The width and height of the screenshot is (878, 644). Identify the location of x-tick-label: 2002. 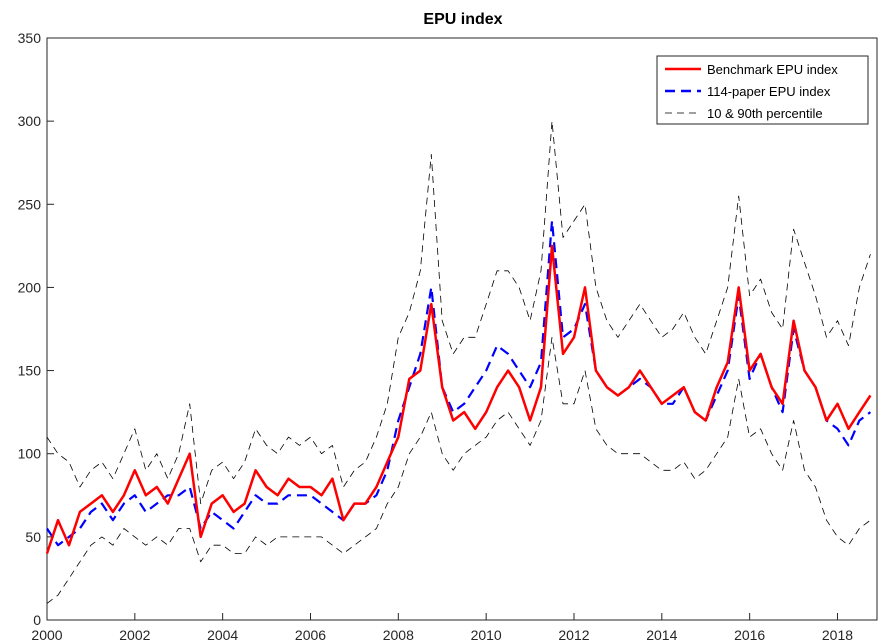
(134, 635).